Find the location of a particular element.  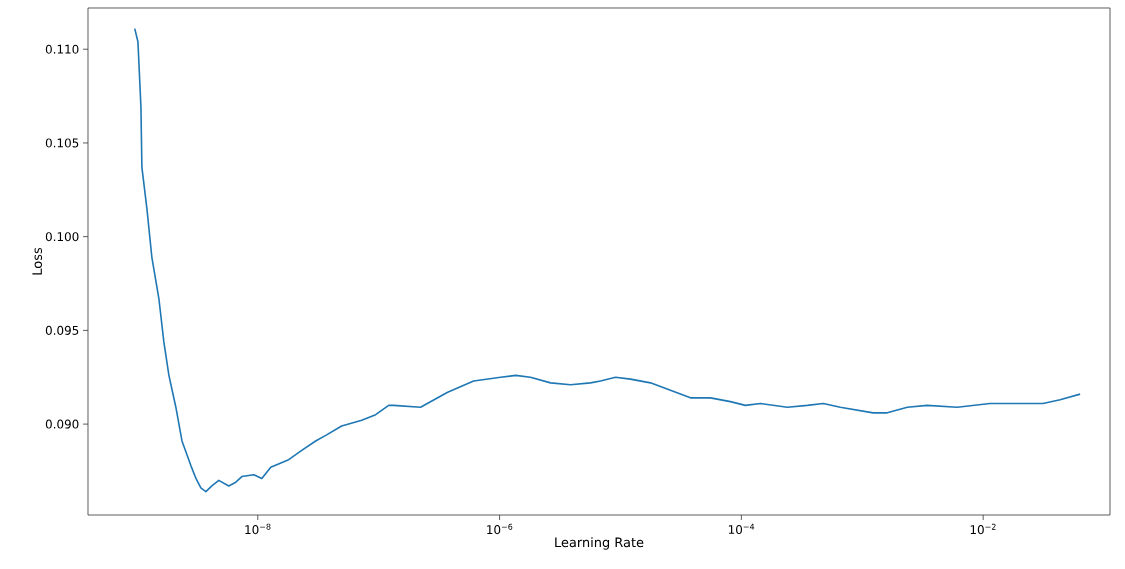

x-tick-label: 10$^{−4}$ is located at coordinates (741, 529).